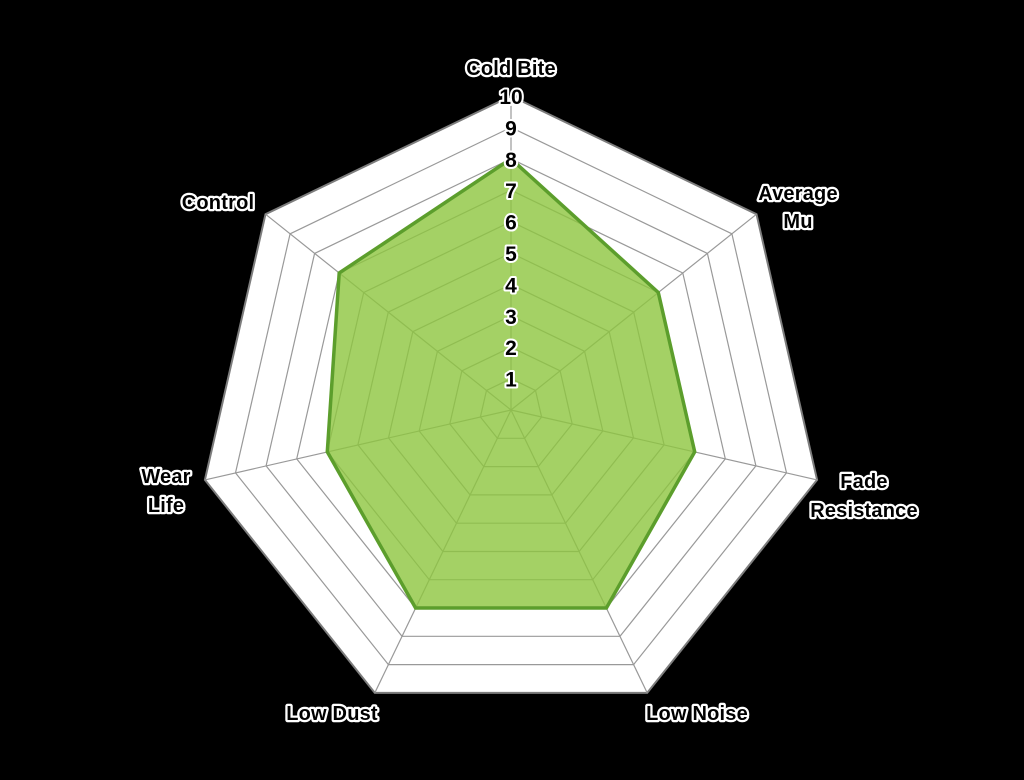 The width and height of the screenshot is (1024, 780). Describe the element at coordinates (511, 380) in the screenshot. I see `tick-label-1: 1` at that location.